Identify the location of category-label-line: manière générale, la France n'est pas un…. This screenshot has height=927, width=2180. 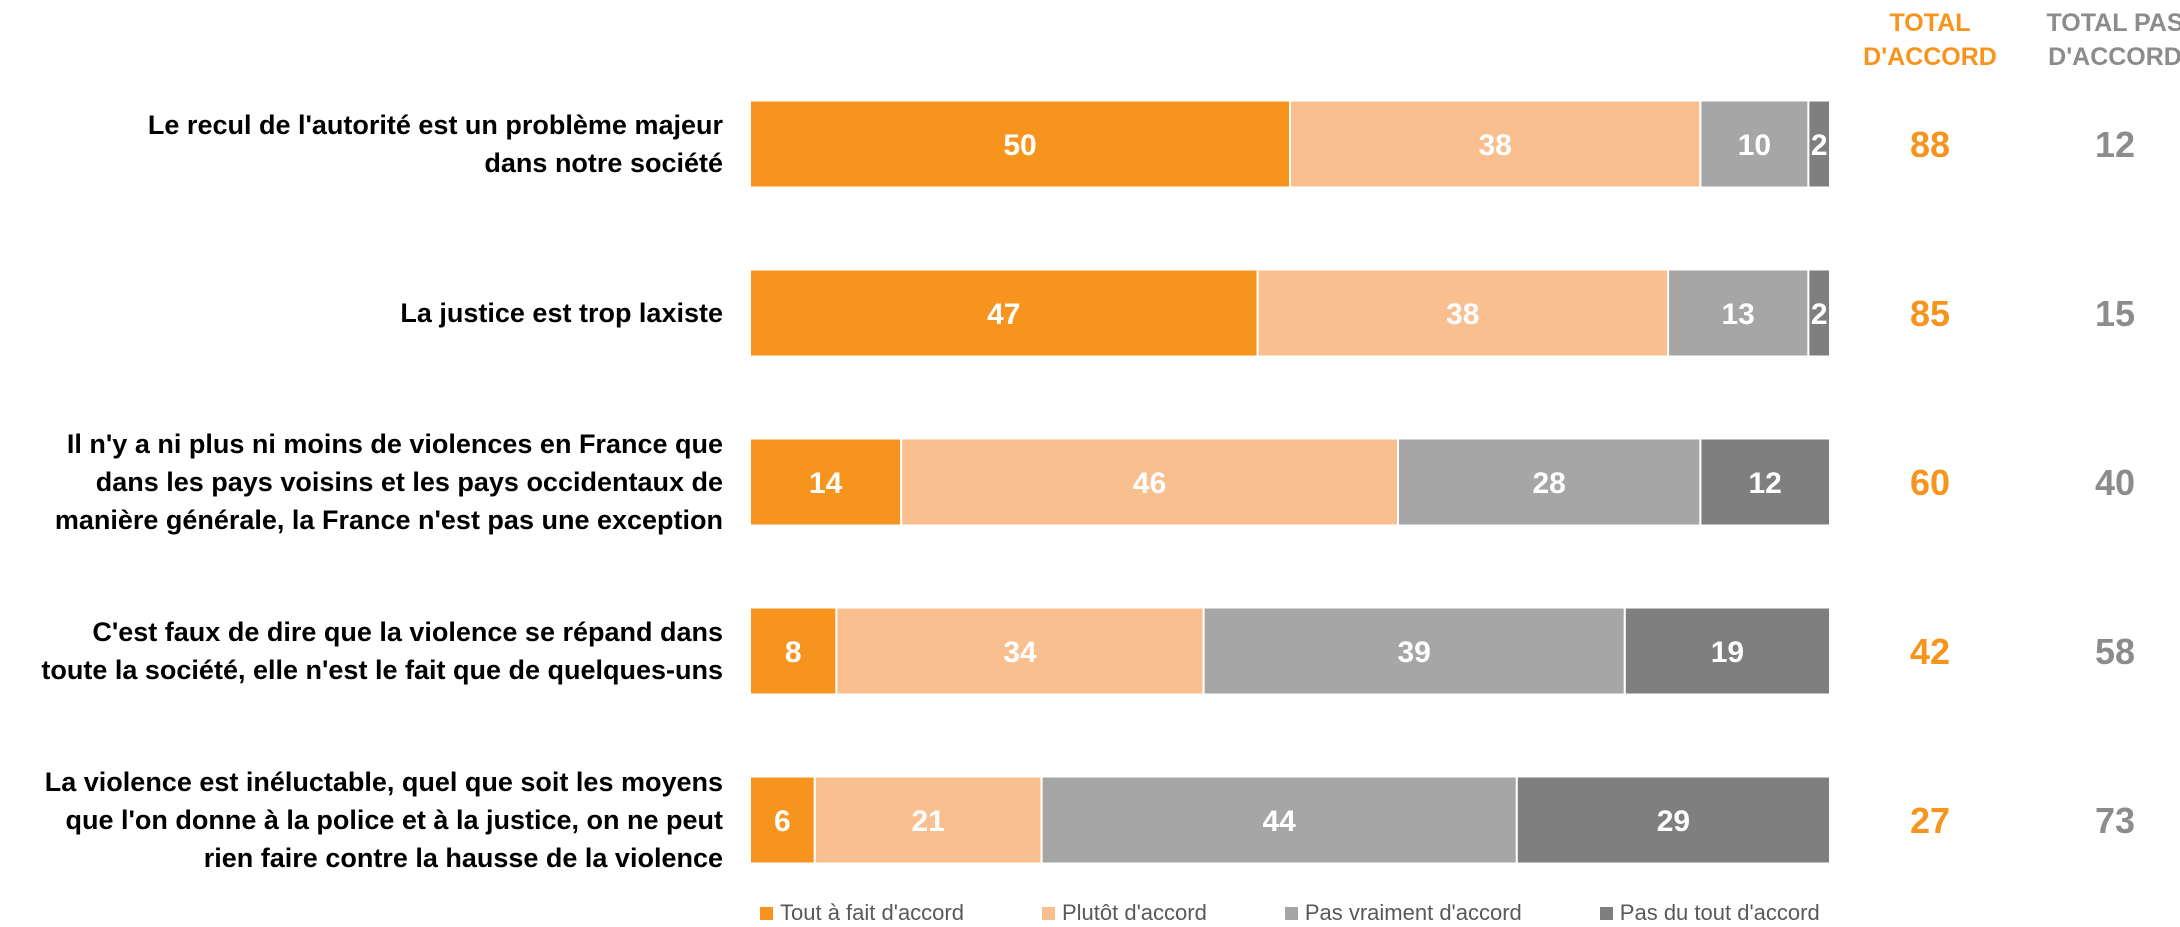
(389, 520).